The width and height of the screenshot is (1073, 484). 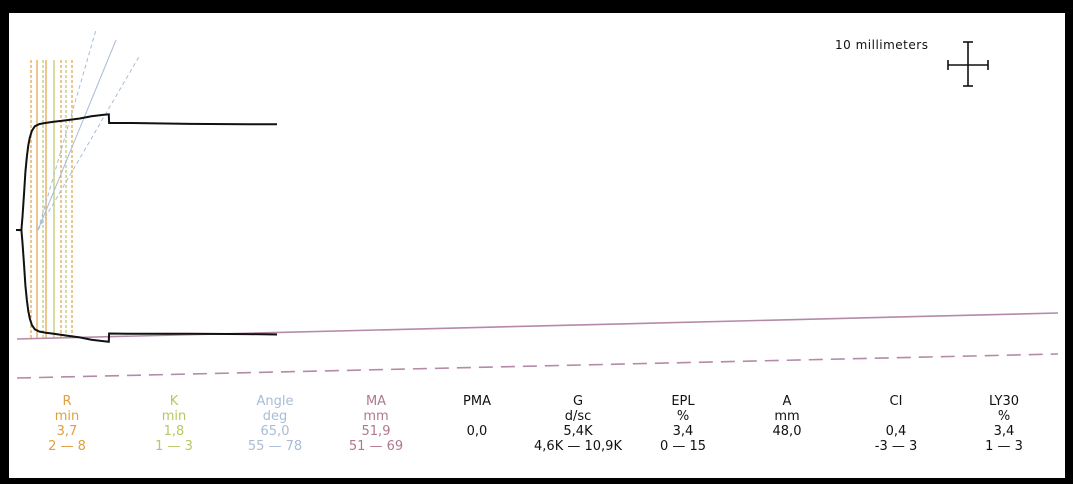 I want to click on param-g-unit: d/sc, so click(x=578, y=416).